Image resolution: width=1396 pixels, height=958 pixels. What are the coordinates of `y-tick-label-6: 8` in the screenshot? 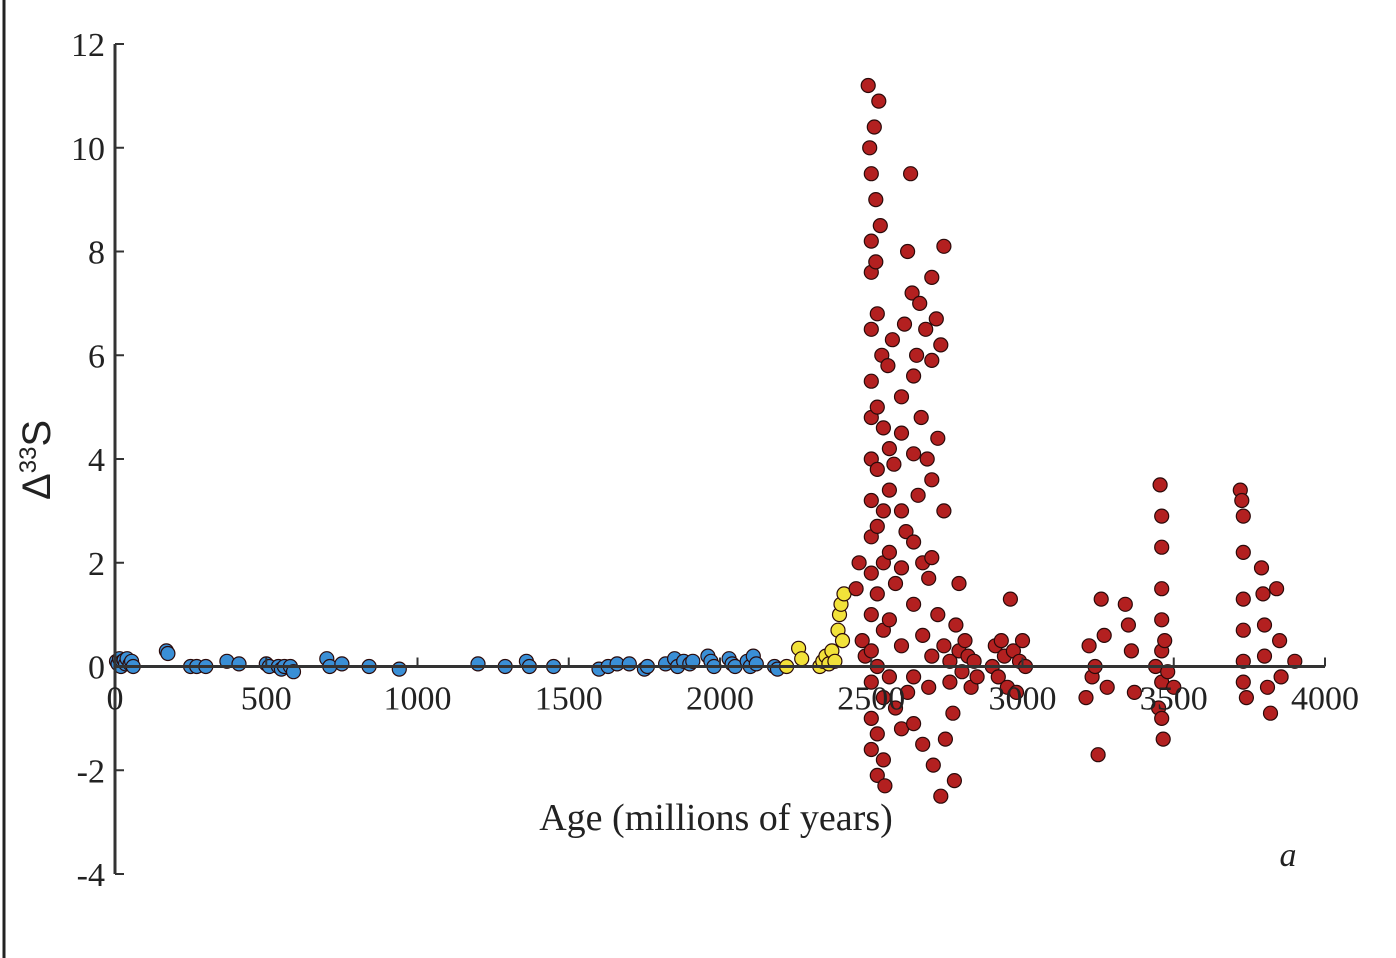 It's located at (96, 253).